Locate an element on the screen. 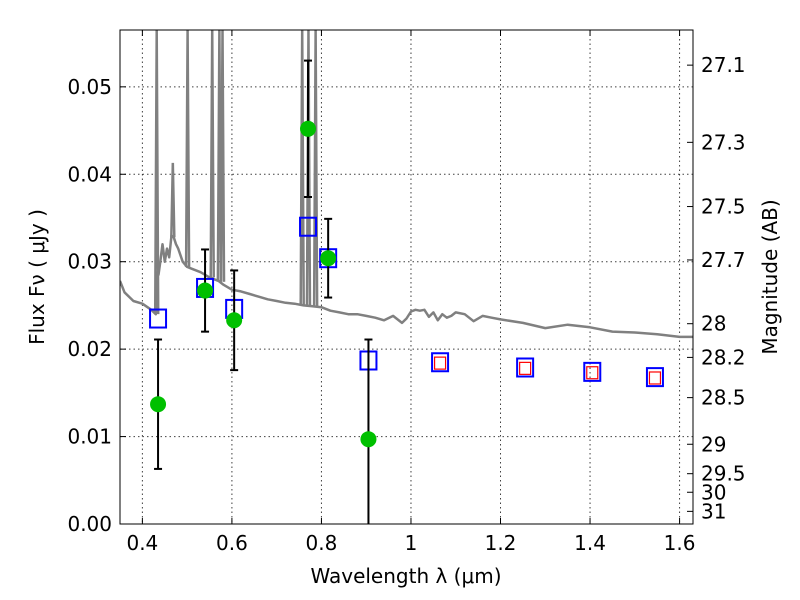  x-tick-label: 1.4 is located at coordinates (590, 543).